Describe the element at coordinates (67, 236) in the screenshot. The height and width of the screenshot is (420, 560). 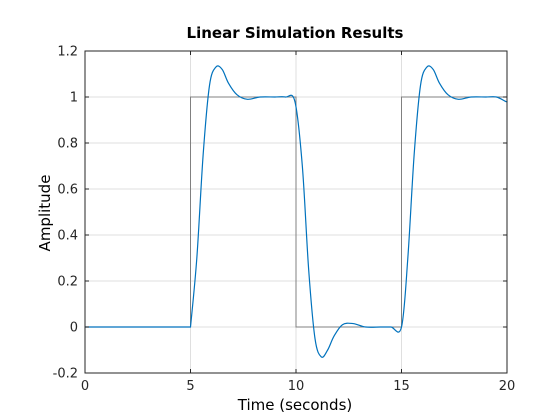
I see `y-tick-label: 0.4` at that location.